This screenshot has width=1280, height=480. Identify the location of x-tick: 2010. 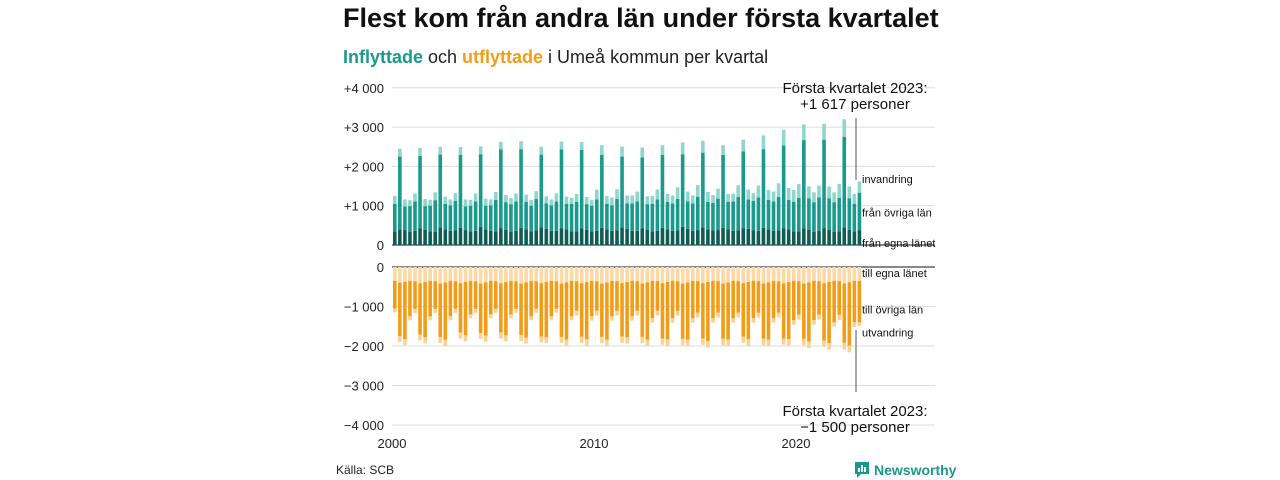
(594, 443).